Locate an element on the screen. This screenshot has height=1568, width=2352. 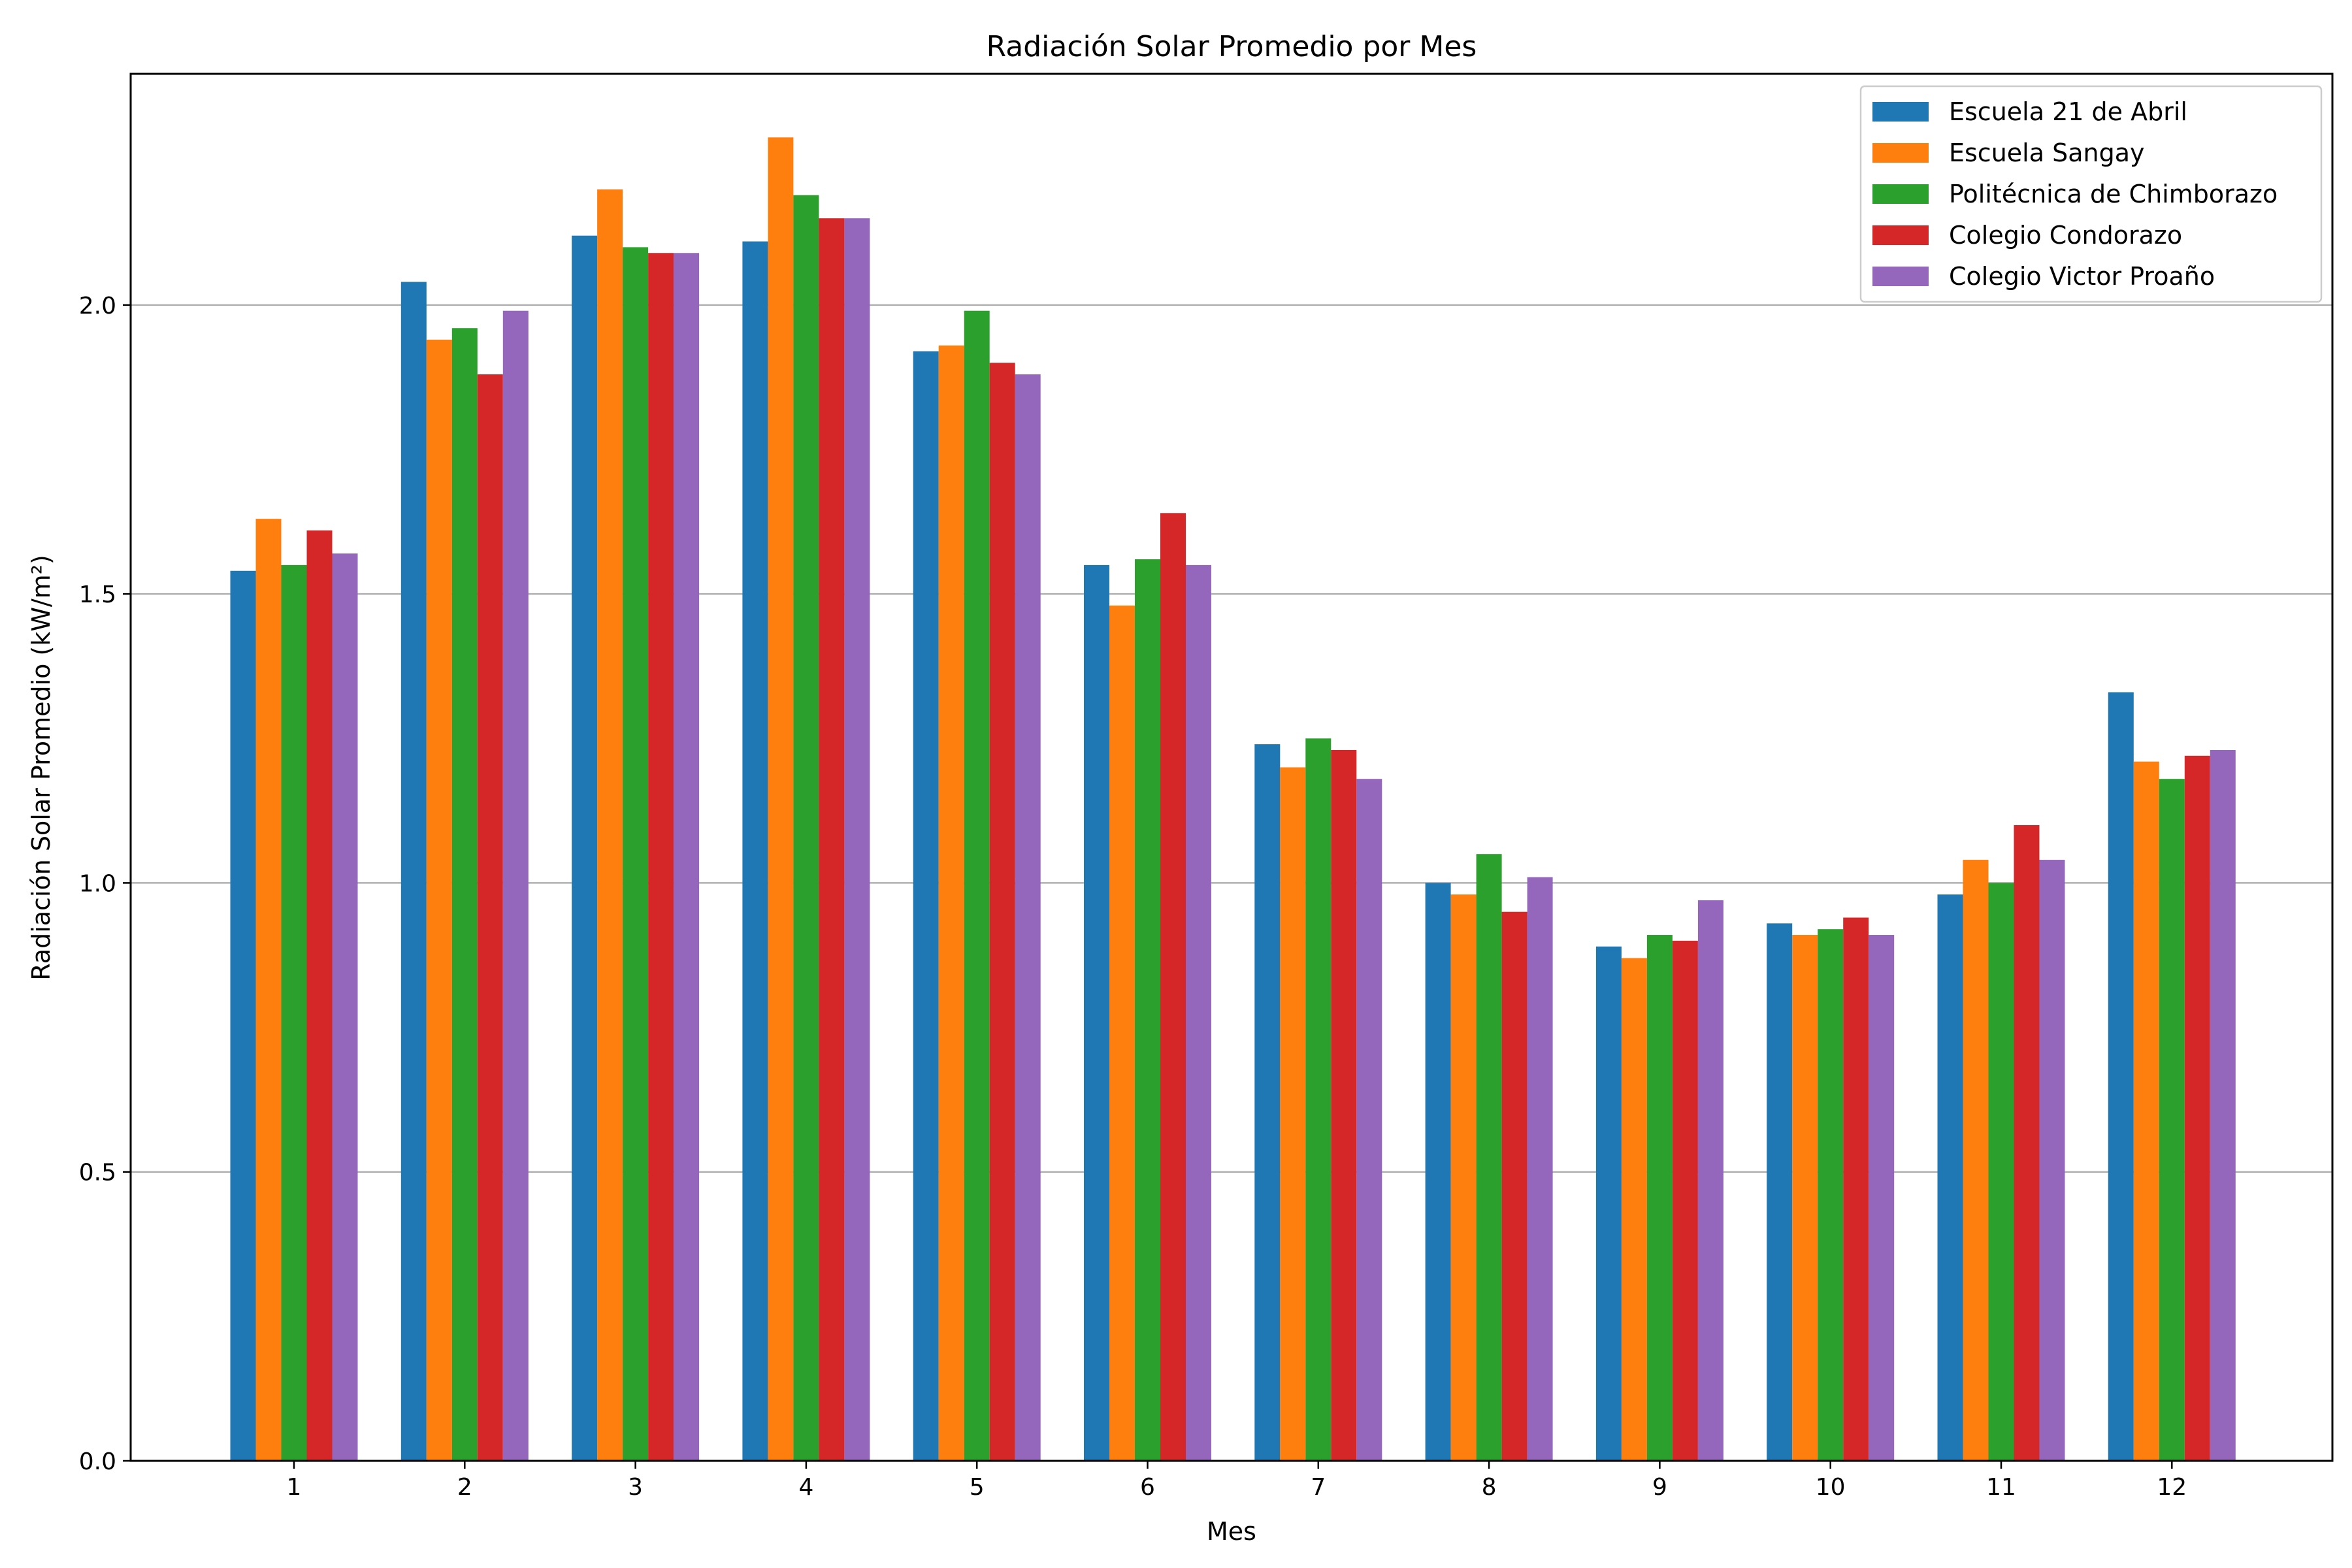
legend-label: Escuela 21 de Abril is located at coordinates (2068, 111).